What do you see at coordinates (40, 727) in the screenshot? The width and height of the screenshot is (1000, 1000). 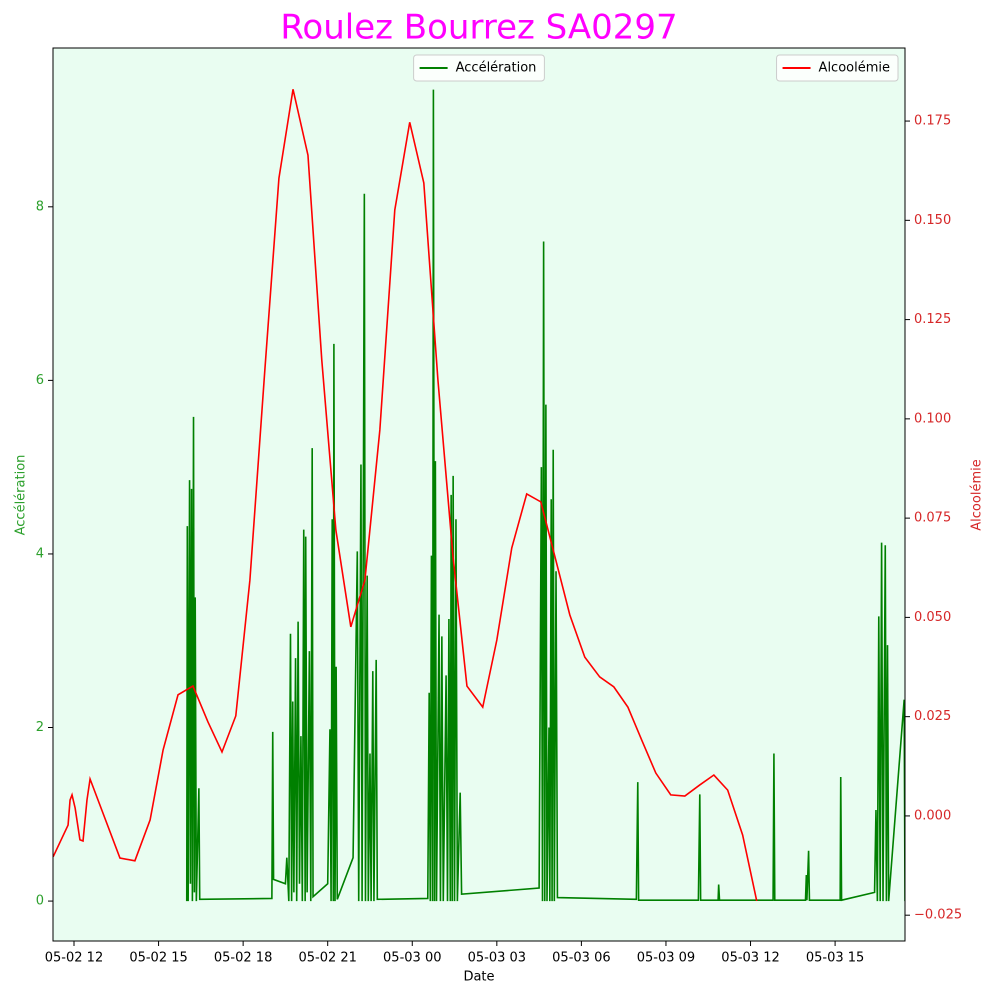 I see `y-tick-label: 2` at bounding box center [40, 727].